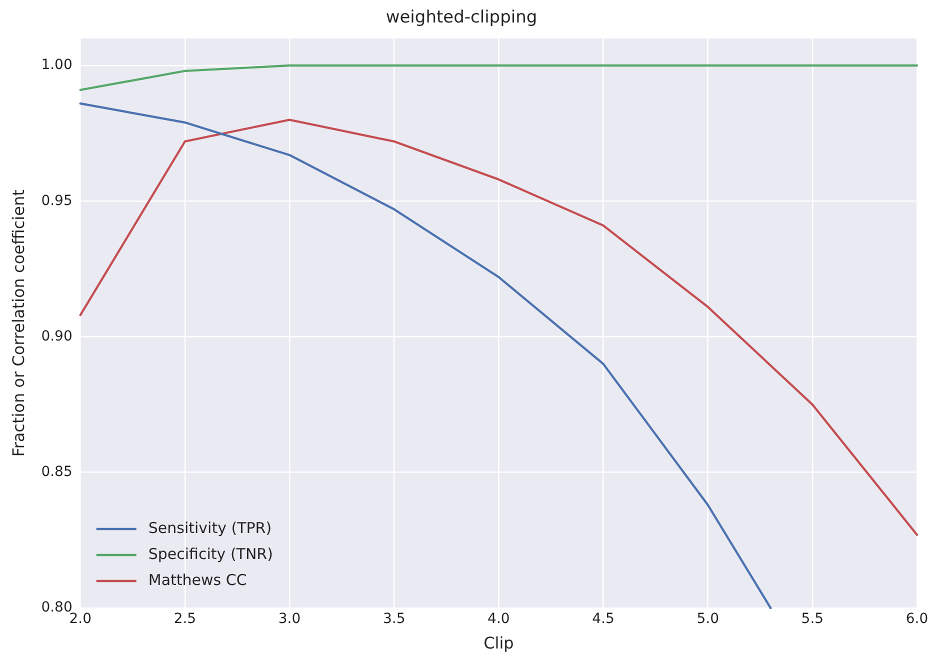  Describe the element at coordinates (812, 619) in the screenshot. I see `x-tick-label: 5.5` at that location.